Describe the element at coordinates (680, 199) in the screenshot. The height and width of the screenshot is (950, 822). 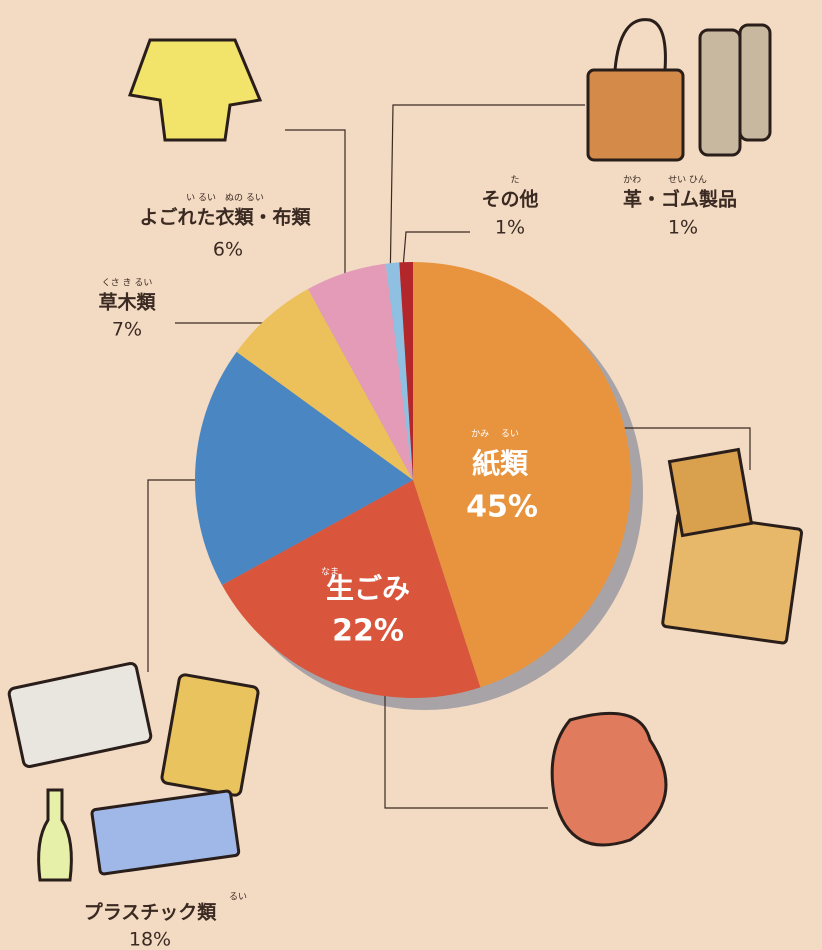
I see `category-label: 革・ゴム製品` at that location.